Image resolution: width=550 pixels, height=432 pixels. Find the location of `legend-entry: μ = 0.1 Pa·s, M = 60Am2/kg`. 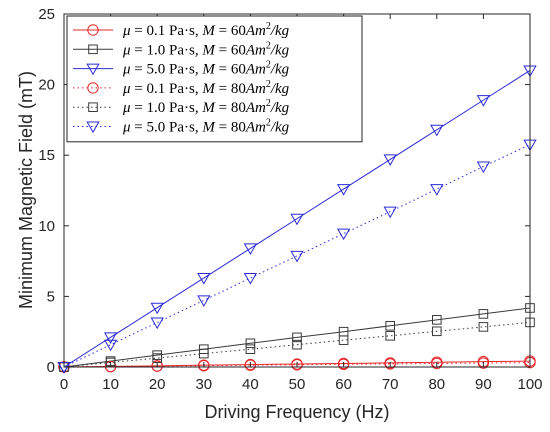

legend-entry: μ = 0.1 Pa·s, M = 60Am2/kg is located at coordinates (181, 30).